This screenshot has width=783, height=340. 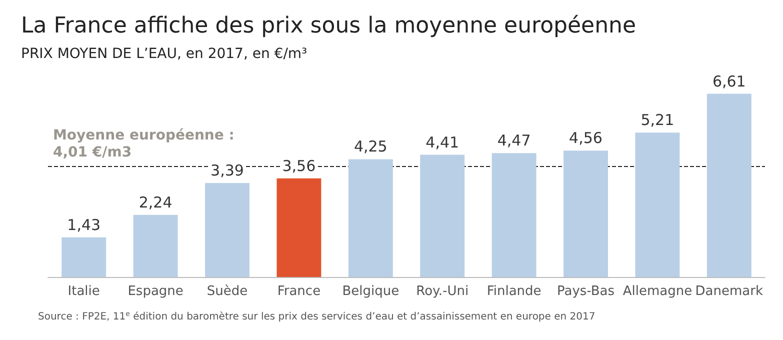 I want to click on x-tick-label: Roy.-Uni, so click(x=442, y=291).